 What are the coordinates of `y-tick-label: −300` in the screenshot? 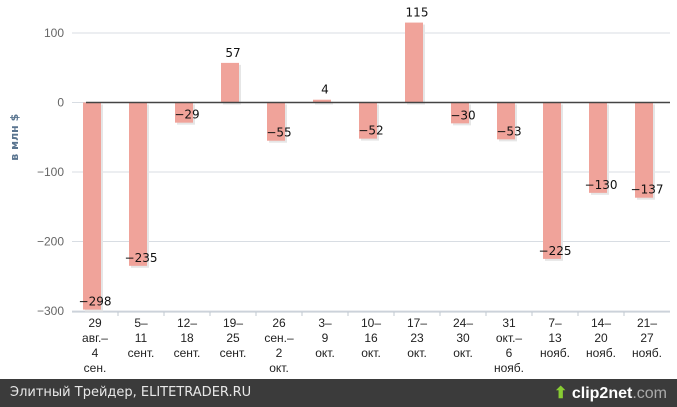 It's located at (50, 311).